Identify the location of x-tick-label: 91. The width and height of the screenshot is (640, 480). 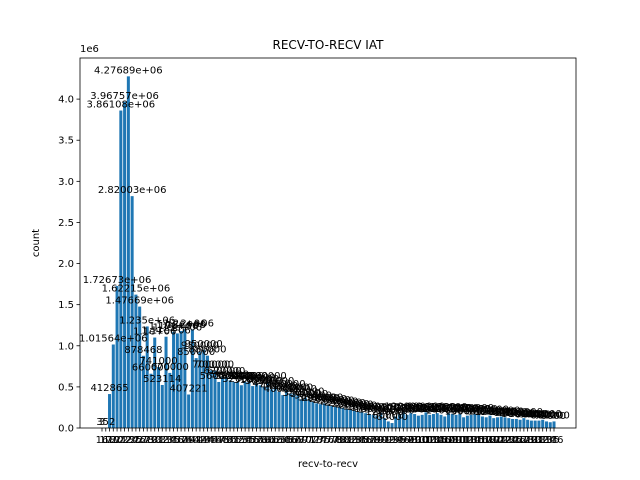
(384, 440).